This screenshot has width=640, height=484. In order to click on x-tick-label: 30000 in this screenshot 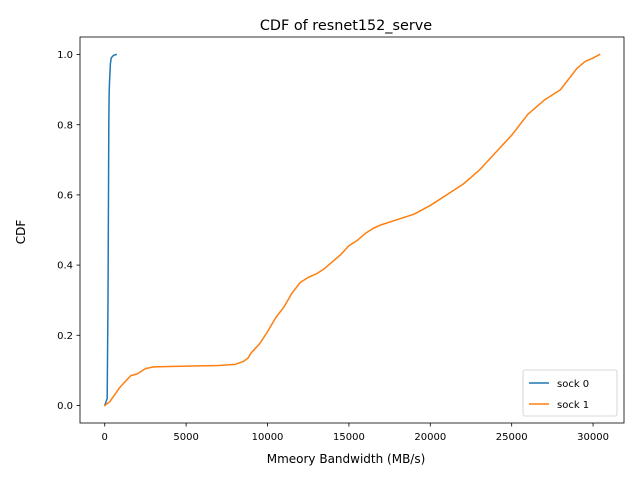, I will do `click(593, 437)`.